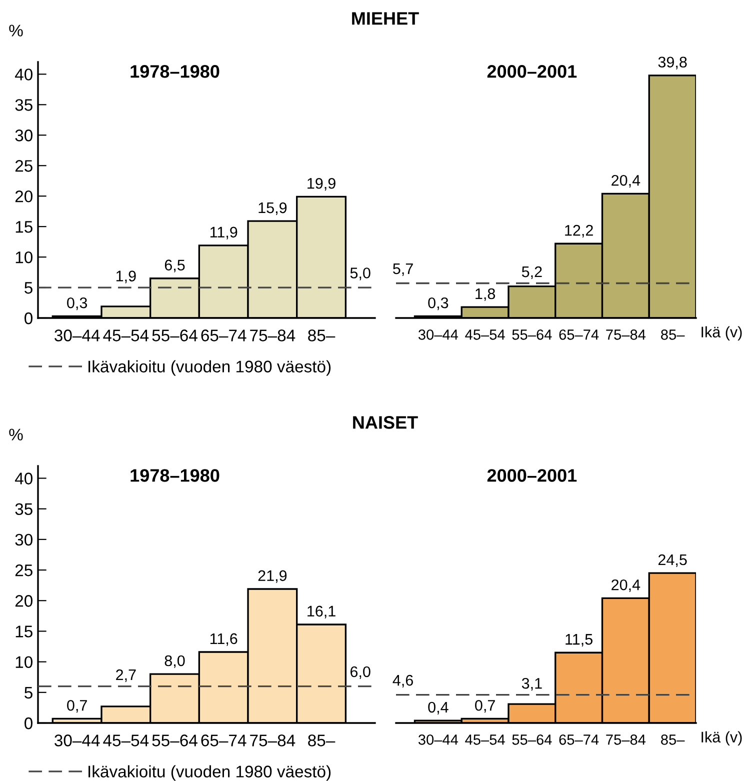  Describe the element at coordinates (322, 612) in the screenshot. I see `data-label: 16,1` at that location.